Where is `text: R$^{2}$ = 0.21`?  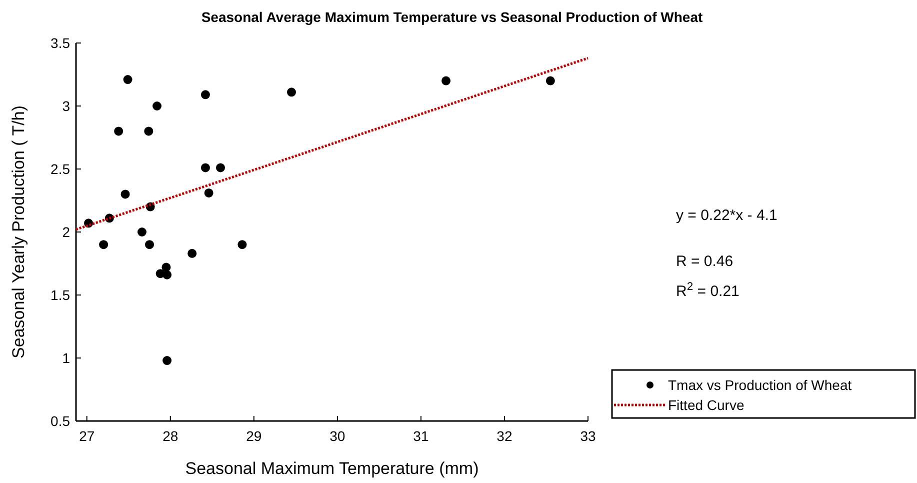
text: R$^{2}$ = 0.21 is located at coordinates (708, 290).